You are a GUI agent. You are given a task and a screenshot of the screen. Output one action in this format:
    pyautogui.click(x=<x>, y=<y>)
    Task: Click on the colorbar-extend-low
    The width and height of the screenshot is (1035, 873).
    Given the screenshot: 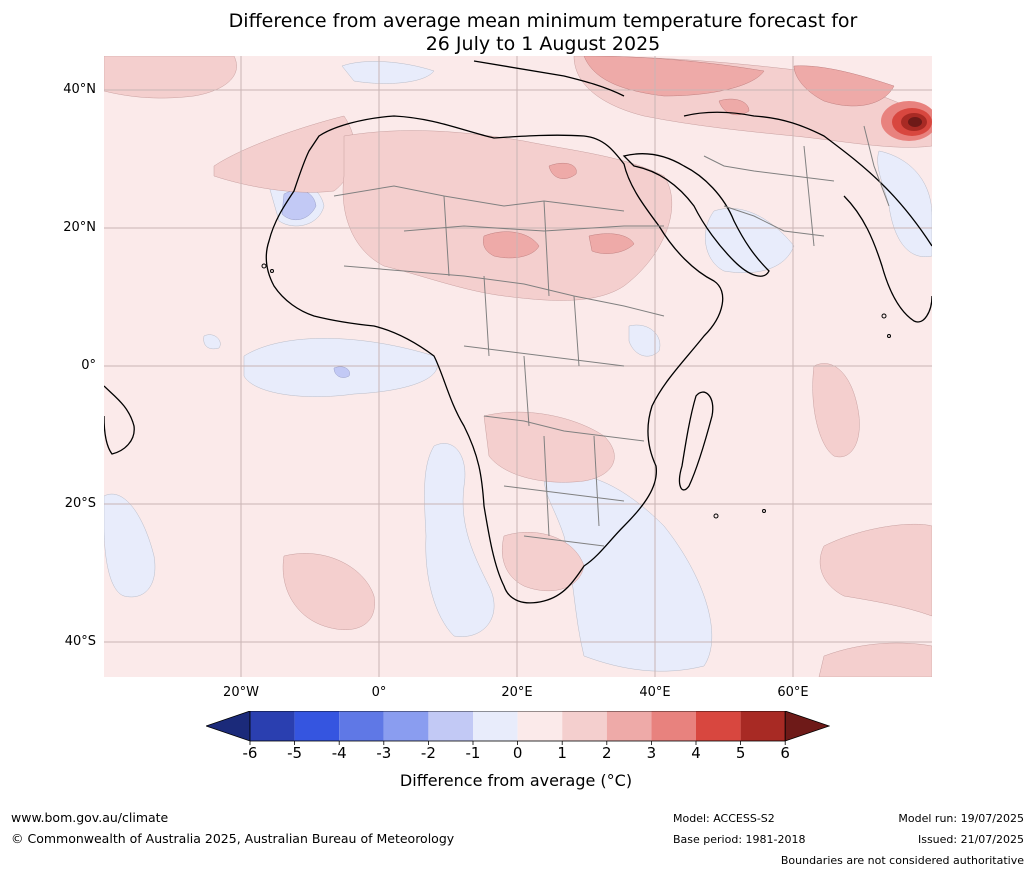 What is the action you would take?
    pyautogui.click(x=227, y=726)
    